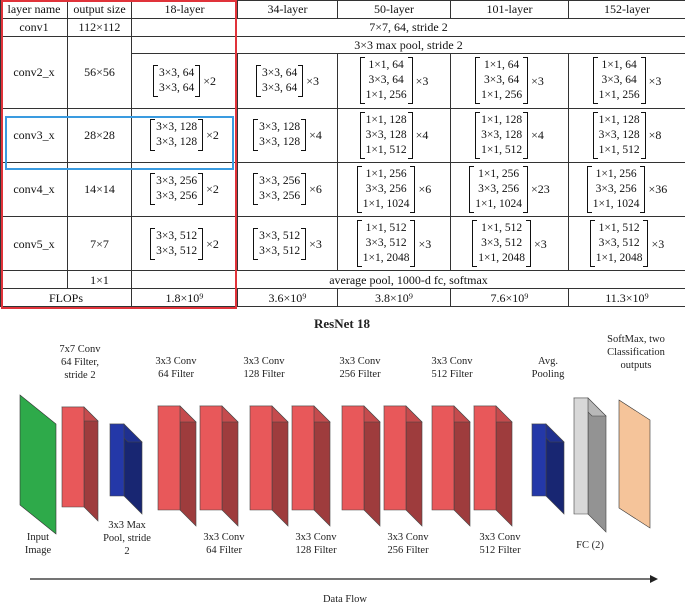 The image size is (685, 606). What do you see at coordinates (452, 368) in the screenshot?
I see `top-label-5: 3x3 Conv 512 Filter` at bounding box center [452, 368].